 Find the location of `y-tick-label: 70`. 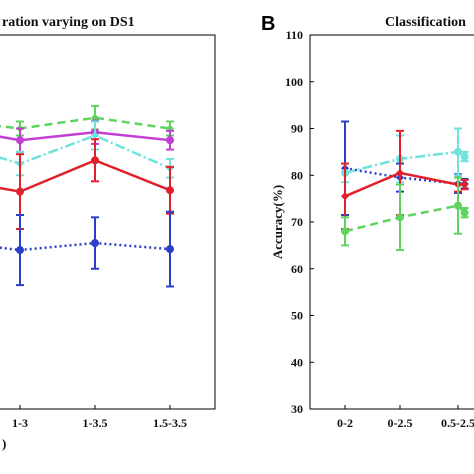

y-tick-label: 70 is located at coordinates (297, 222).